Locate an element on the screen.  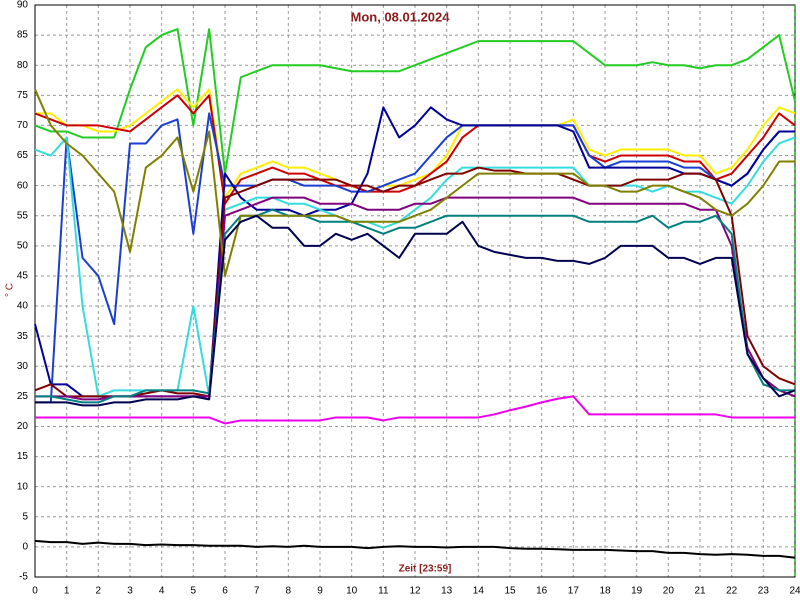
y-tick-label: 10 is located at coordinates (23, 486).